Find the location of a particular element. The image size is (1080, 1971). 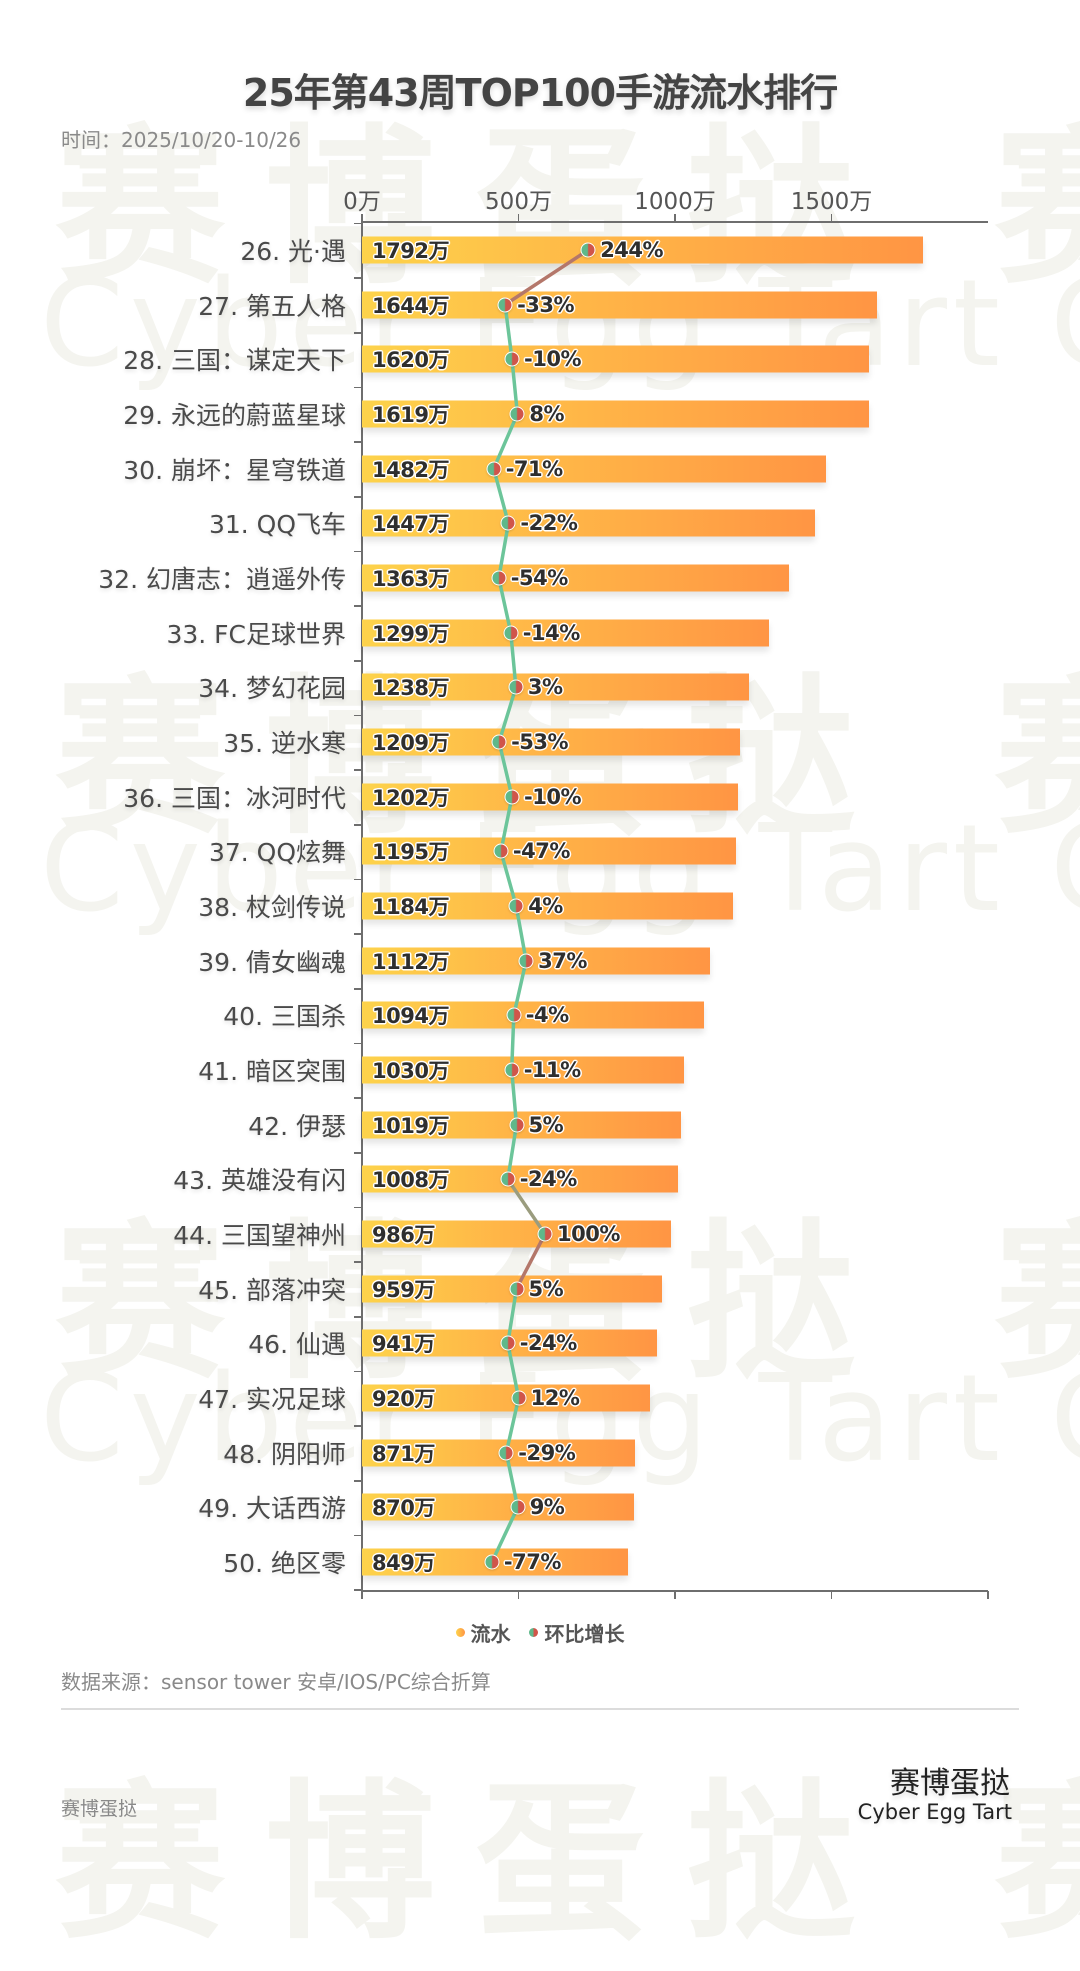

revenue-value-label: 1094万 is located at coordinates (410, 1016).